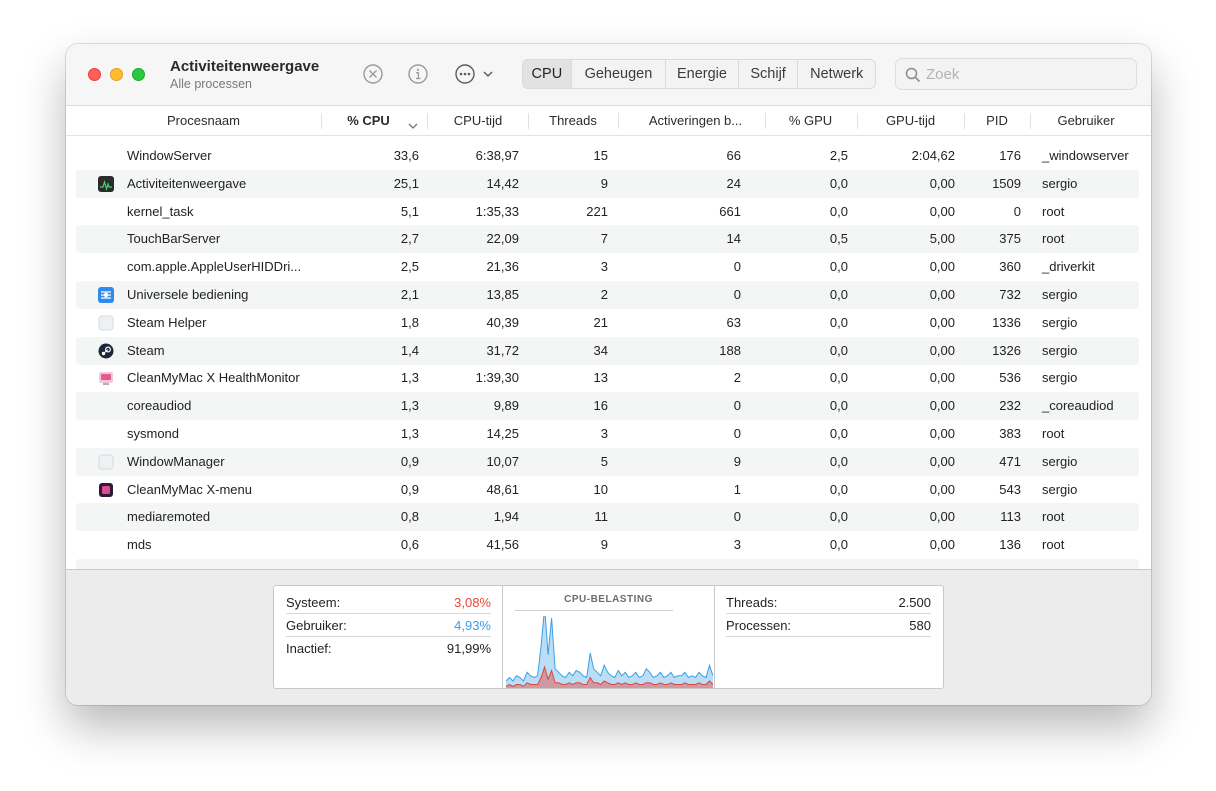  What do you see at coordinates (506, 406) in the screenshot?
I see `cell-cpu-time: 9,89` at bounding box center [506, 406].